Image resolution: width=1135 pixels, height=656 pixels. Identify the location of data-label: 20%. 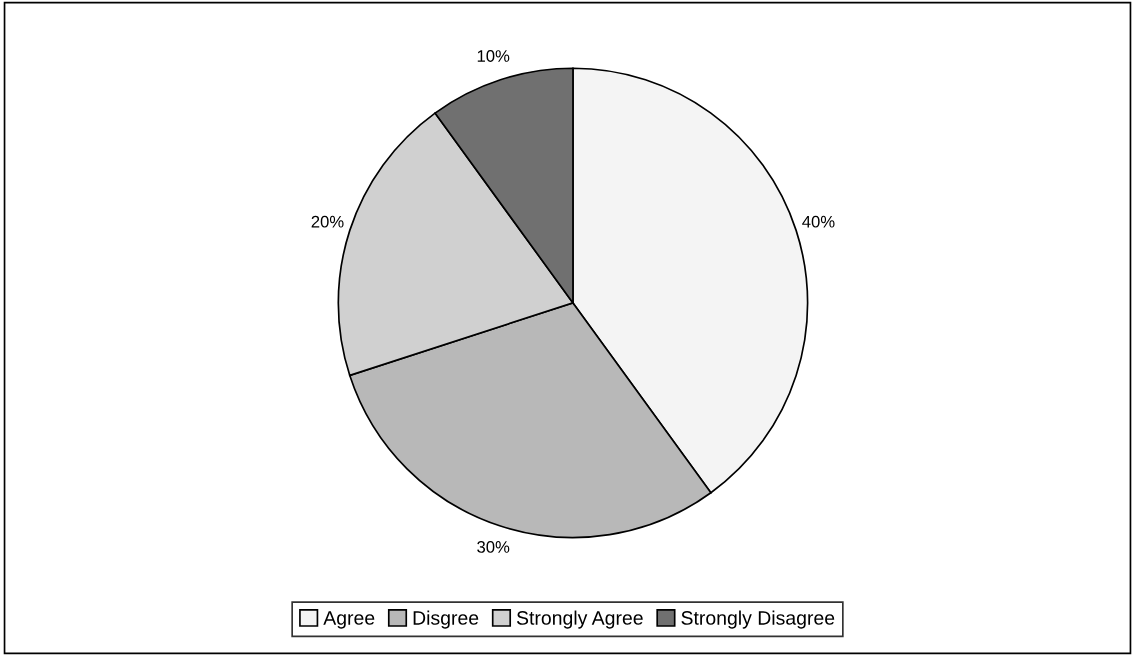
(327, 221).